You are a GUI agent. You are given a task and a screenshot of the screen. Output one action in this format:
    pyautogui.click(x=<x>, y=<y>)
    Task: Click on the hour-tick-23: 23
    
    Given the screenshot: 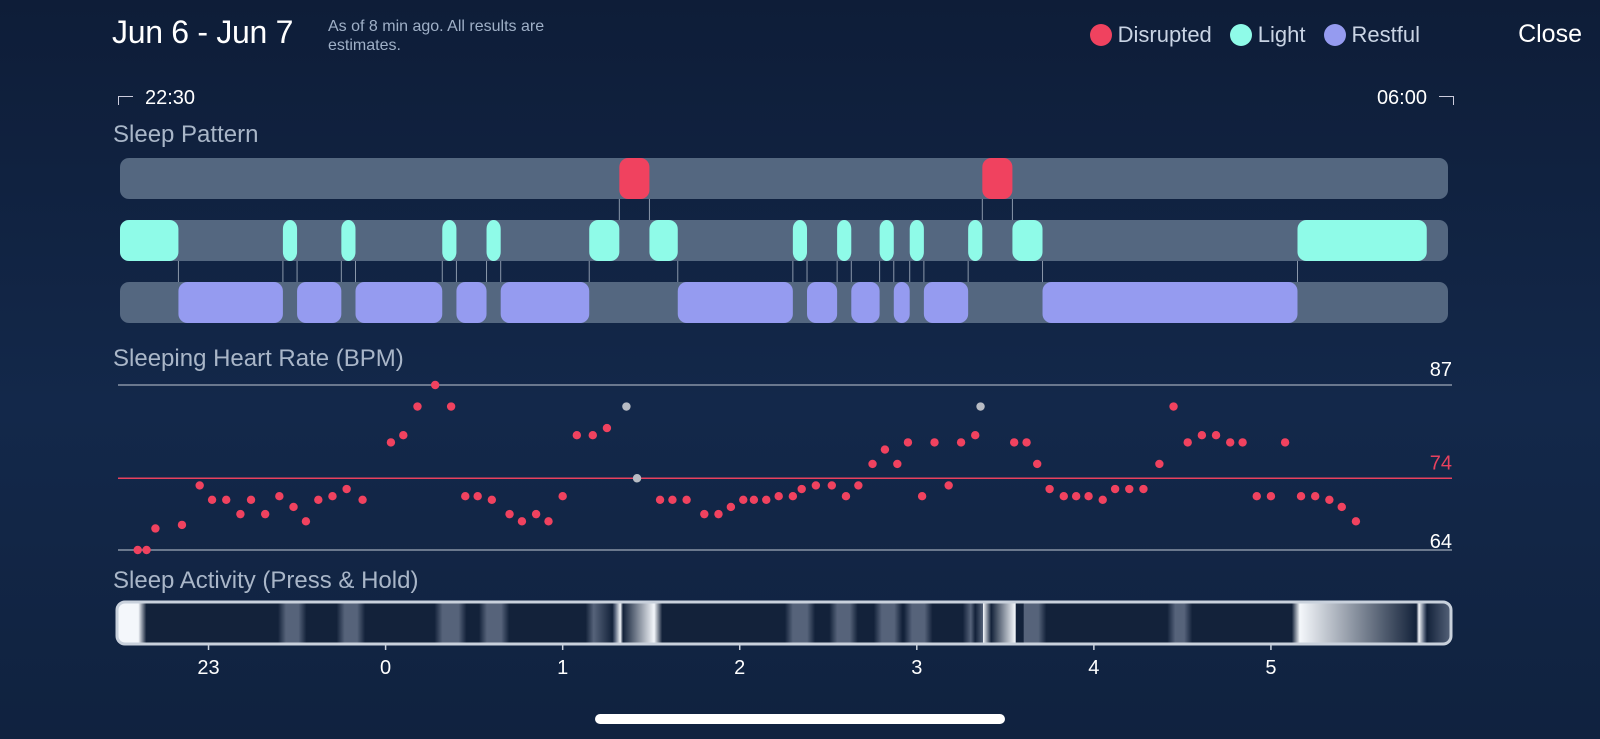 What is the action you would take?
    pyautogui.click(x=208, y=668)
    